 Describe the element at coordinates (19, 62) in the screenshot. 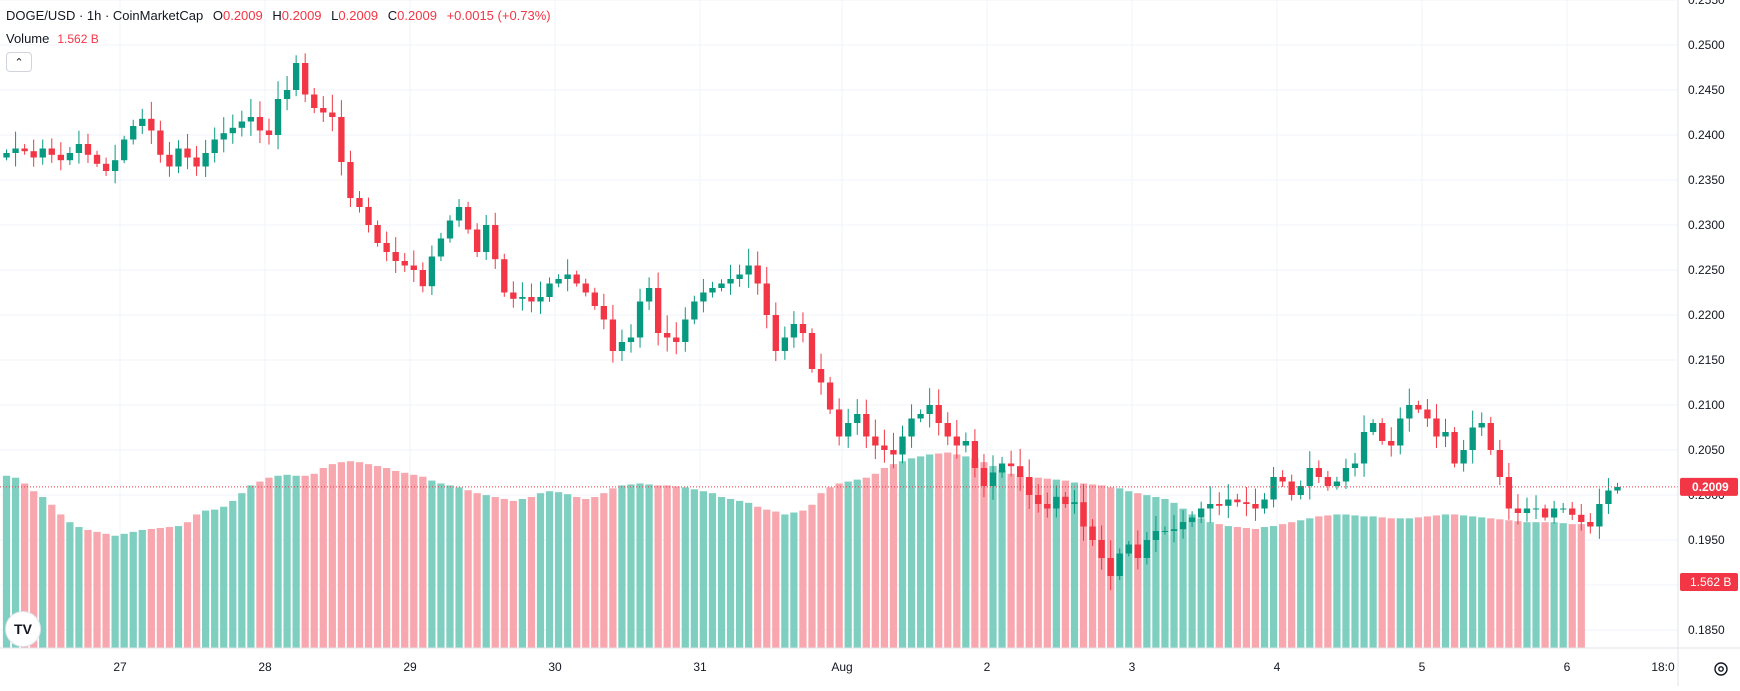

I see `collapse-legend-button: ⌃` at that location.